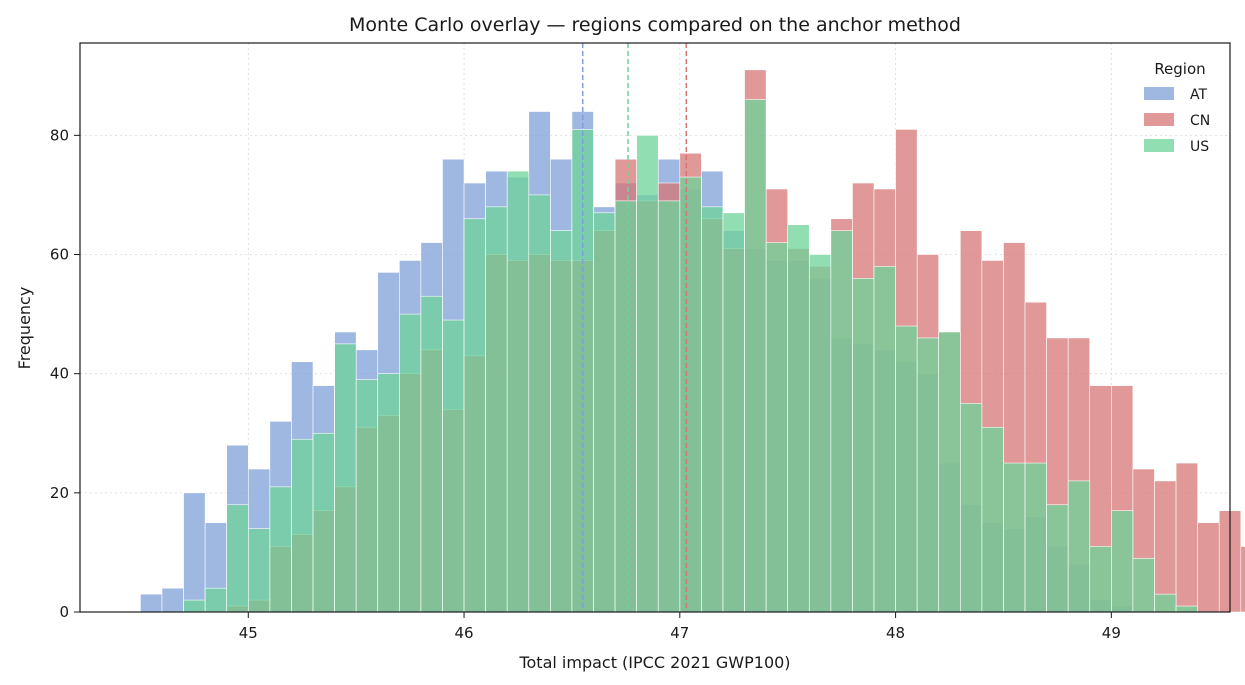  I want to click on legend: Region AT CN US, so click(1177, 107).